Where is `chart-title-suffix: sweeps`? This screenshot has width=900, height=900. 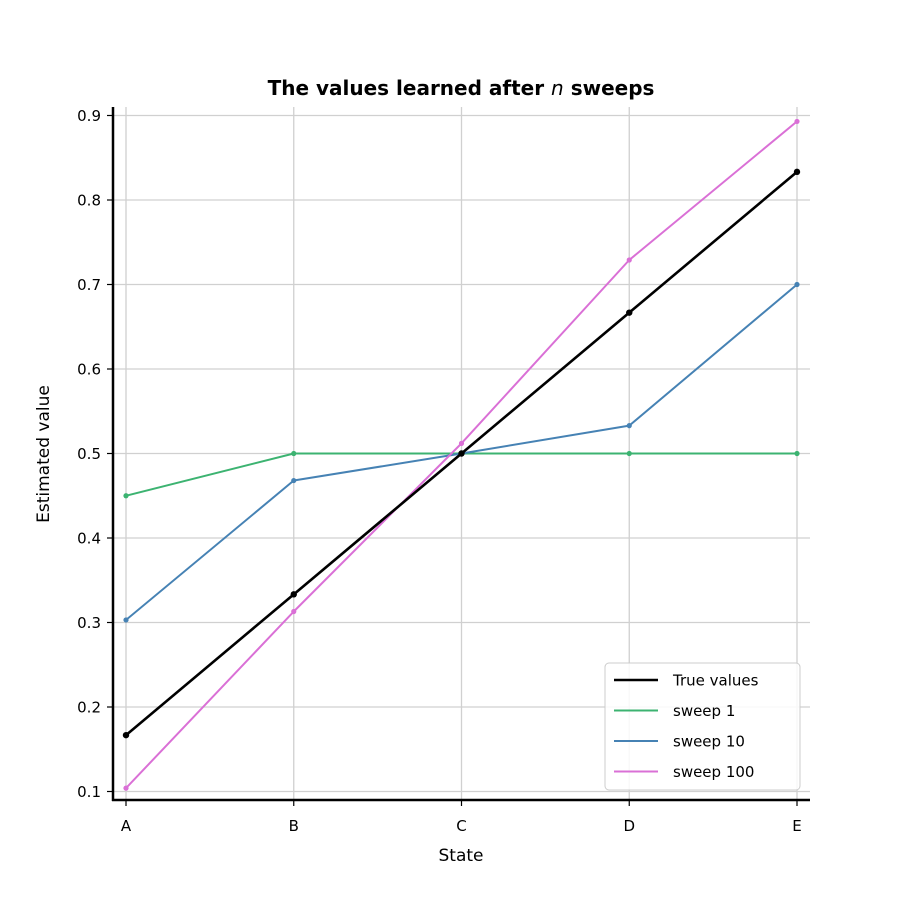 chart-title-suffix: sweeps is located at coordinates (609, 88).